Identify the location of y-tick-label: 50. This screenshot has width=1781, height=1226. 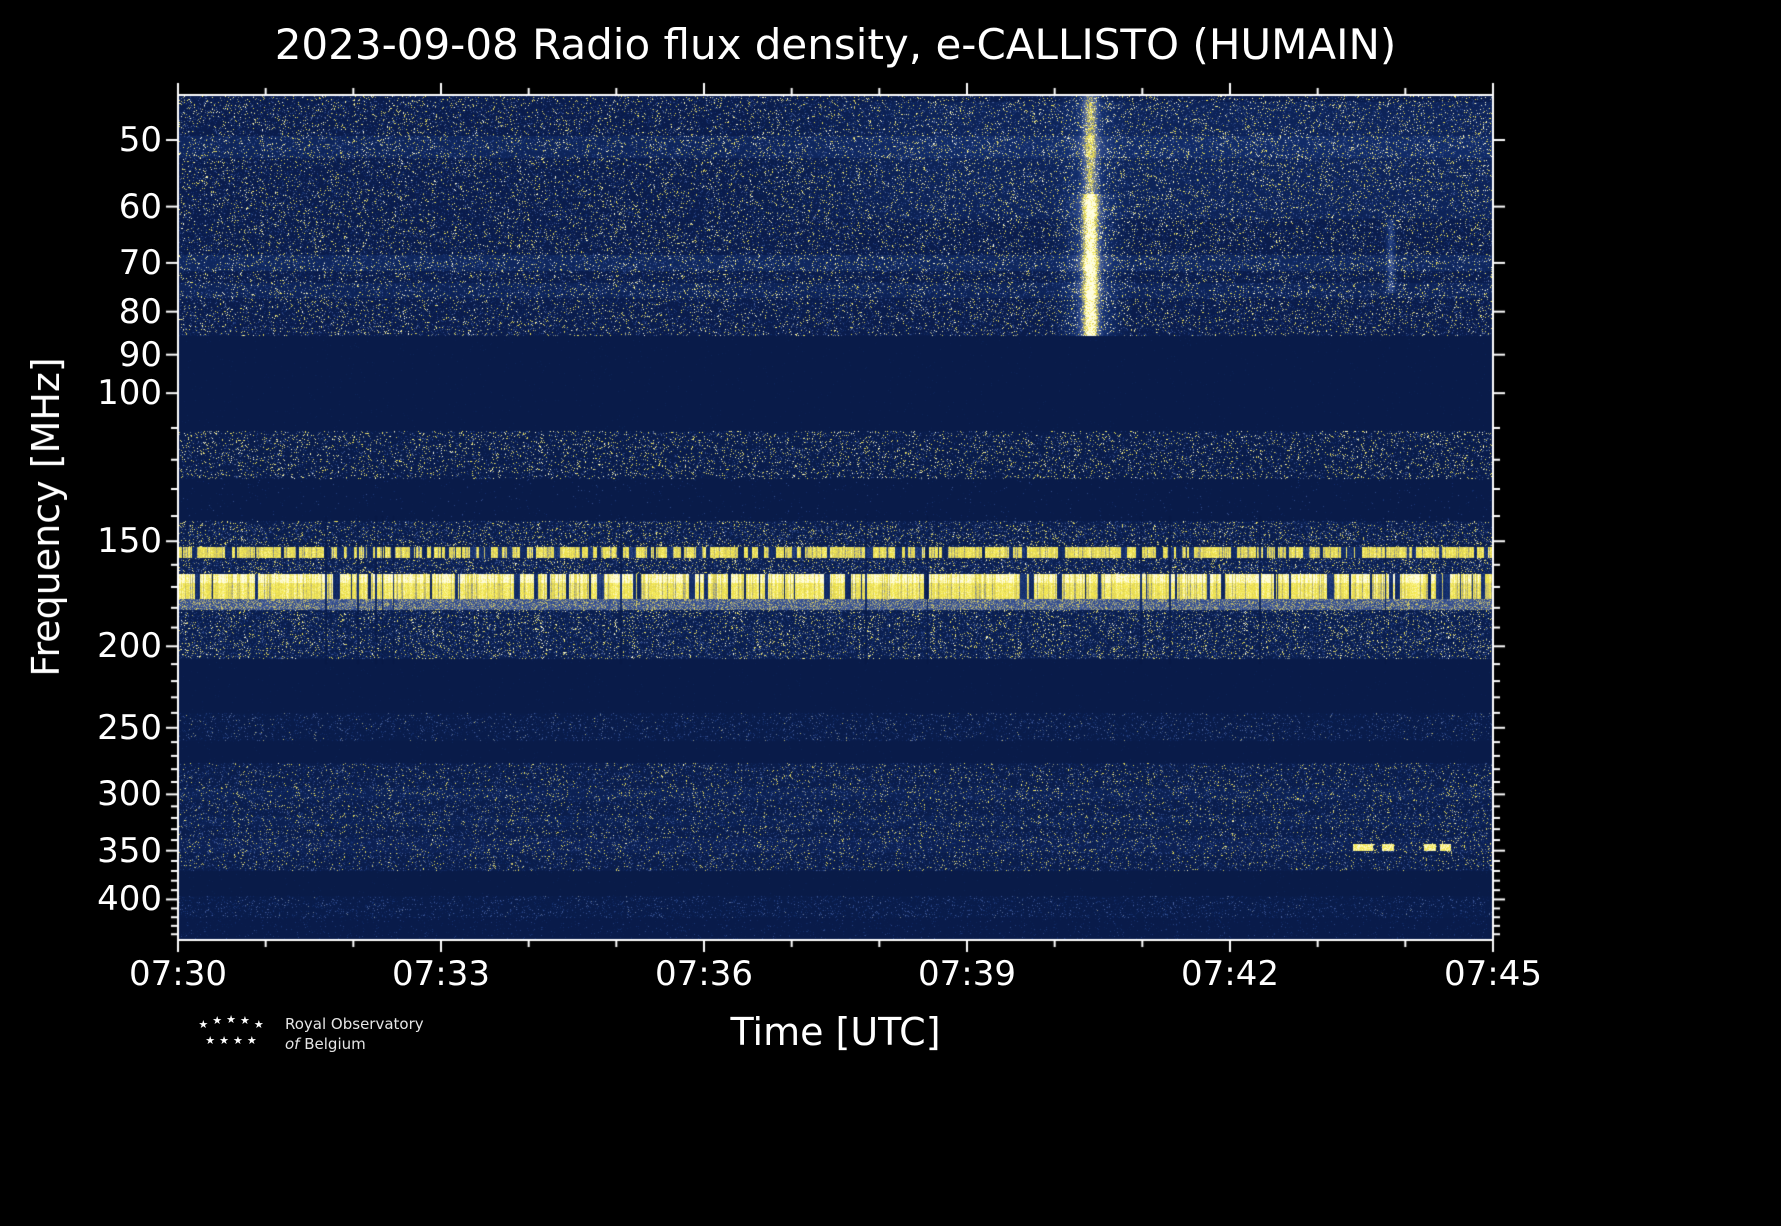
(140, 140).